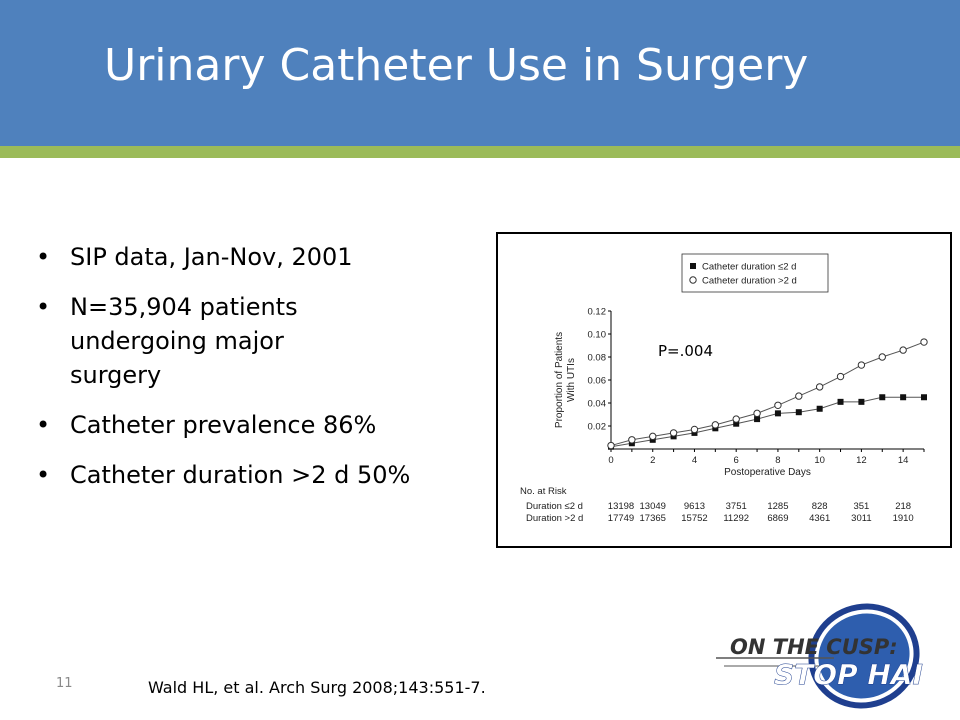  What do you see at coordinates (848, 674) in the screenshot?
I see `logo-text-bottom: STOP HAI` at bounding box center [848, 674].